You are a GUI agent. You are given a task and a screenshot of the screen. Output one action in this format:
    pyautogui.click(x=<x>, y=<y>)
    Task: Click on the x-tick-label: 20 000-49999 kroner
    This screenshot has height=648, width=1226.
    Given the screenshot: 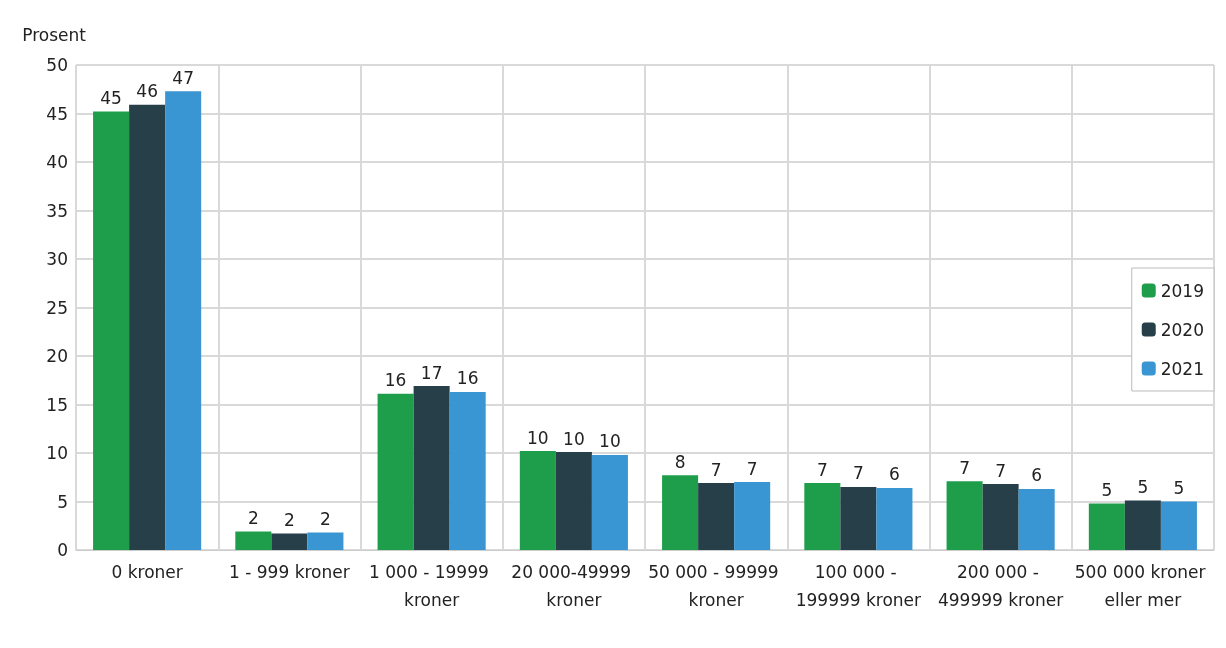 What is the action you would take?
    pyautogui.click(x=574, y=586)
    